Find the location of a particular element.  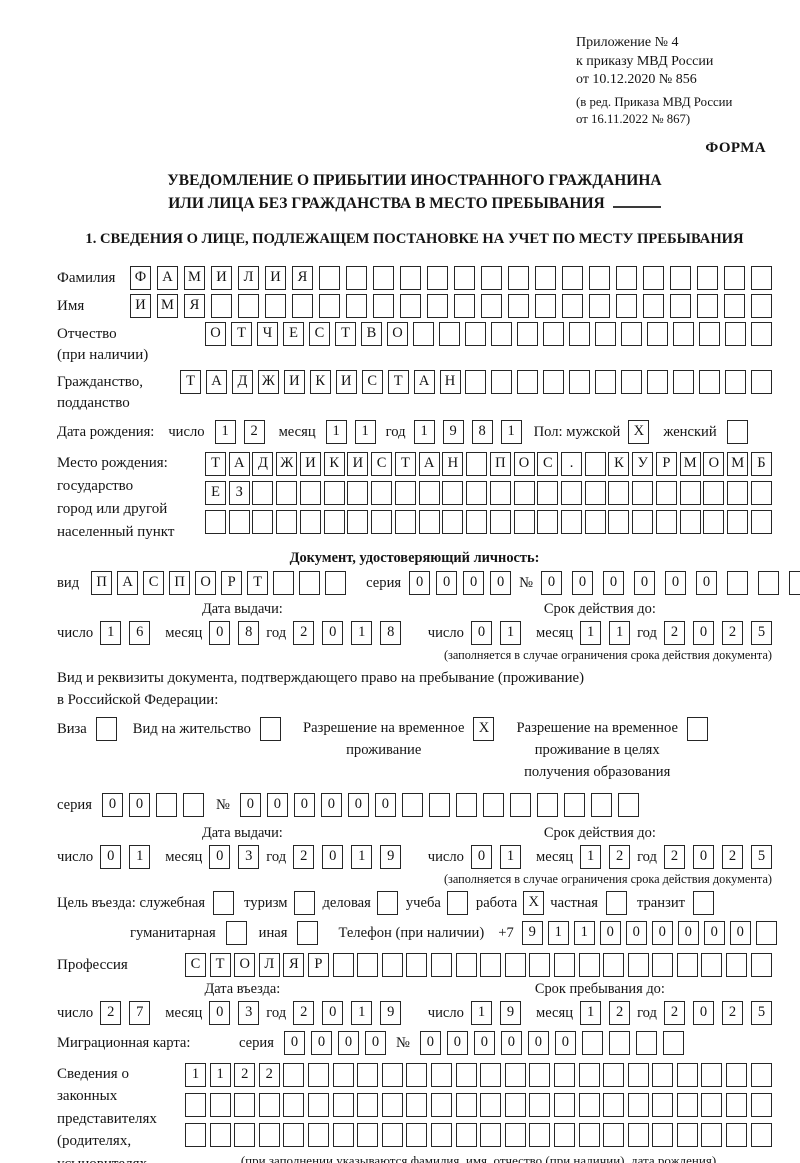

edu-residence-checkbox is located at coordinates (697, 728).